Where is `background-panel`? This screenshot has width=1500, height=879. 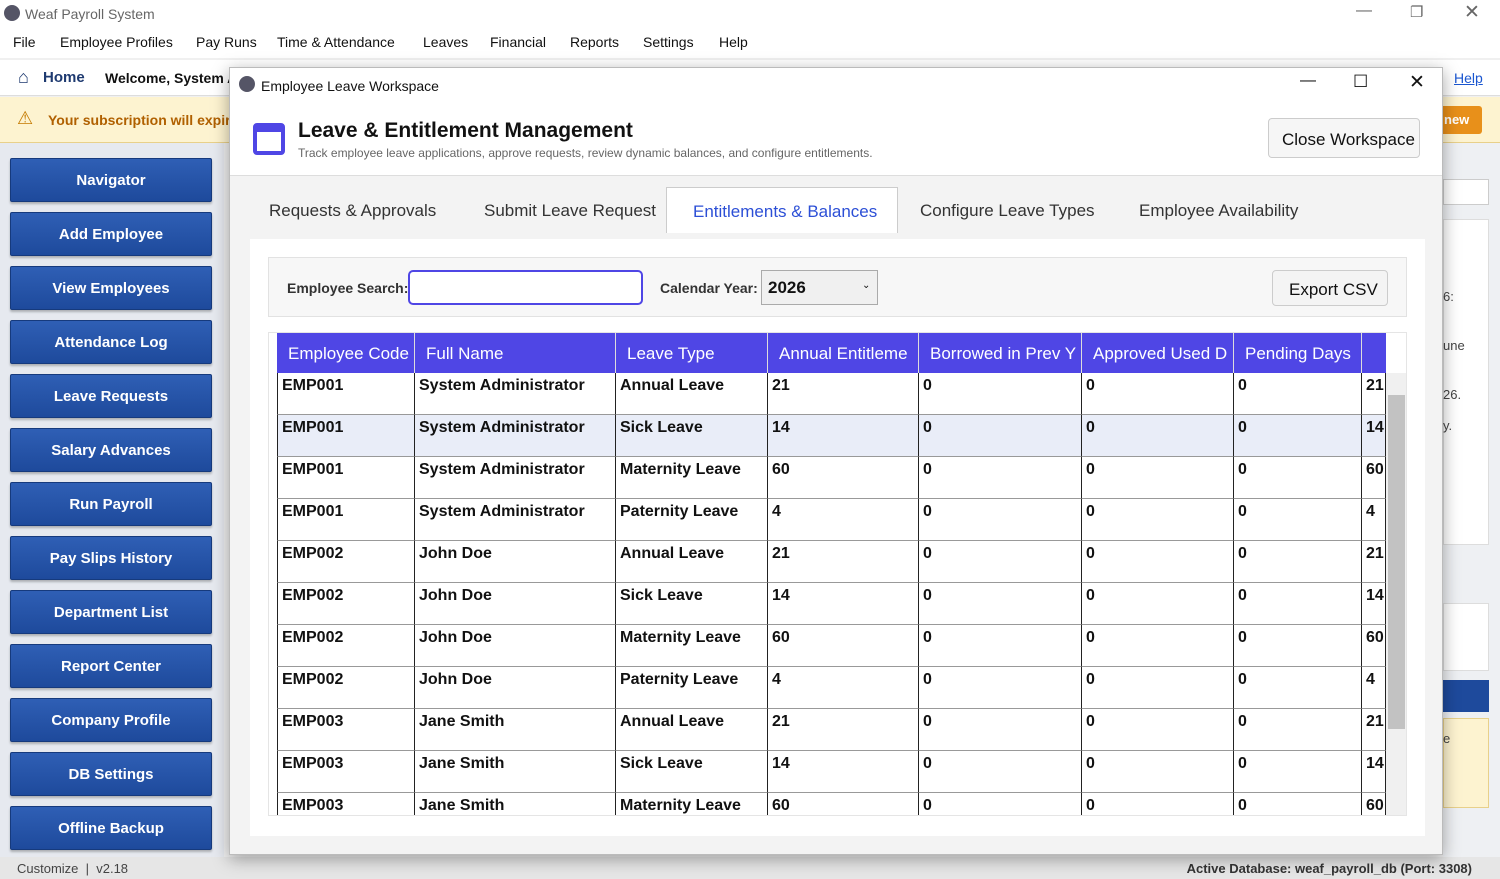 background-panel is located at coordinates (1466, 637).